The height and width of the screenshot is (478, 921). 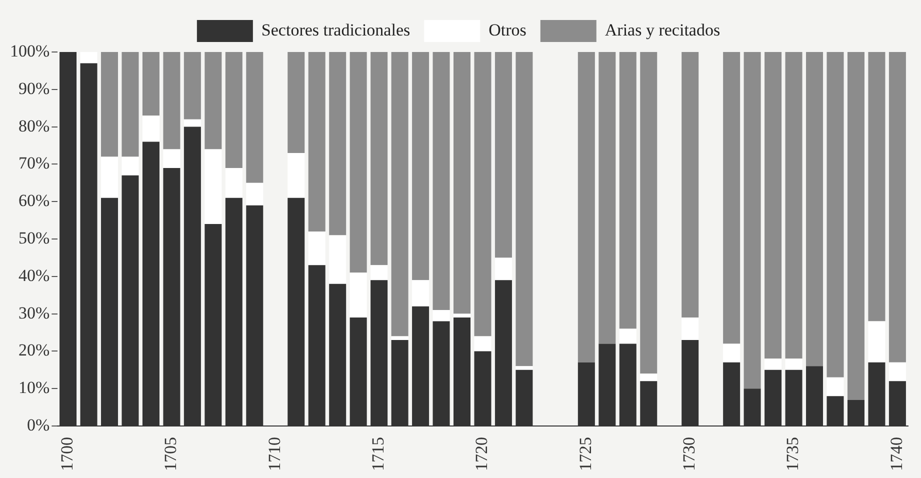 What do you see at coordinates (30, 50) in the screenshot?
I see `y-tick-label: 100%` at bounding box center [30, 50].